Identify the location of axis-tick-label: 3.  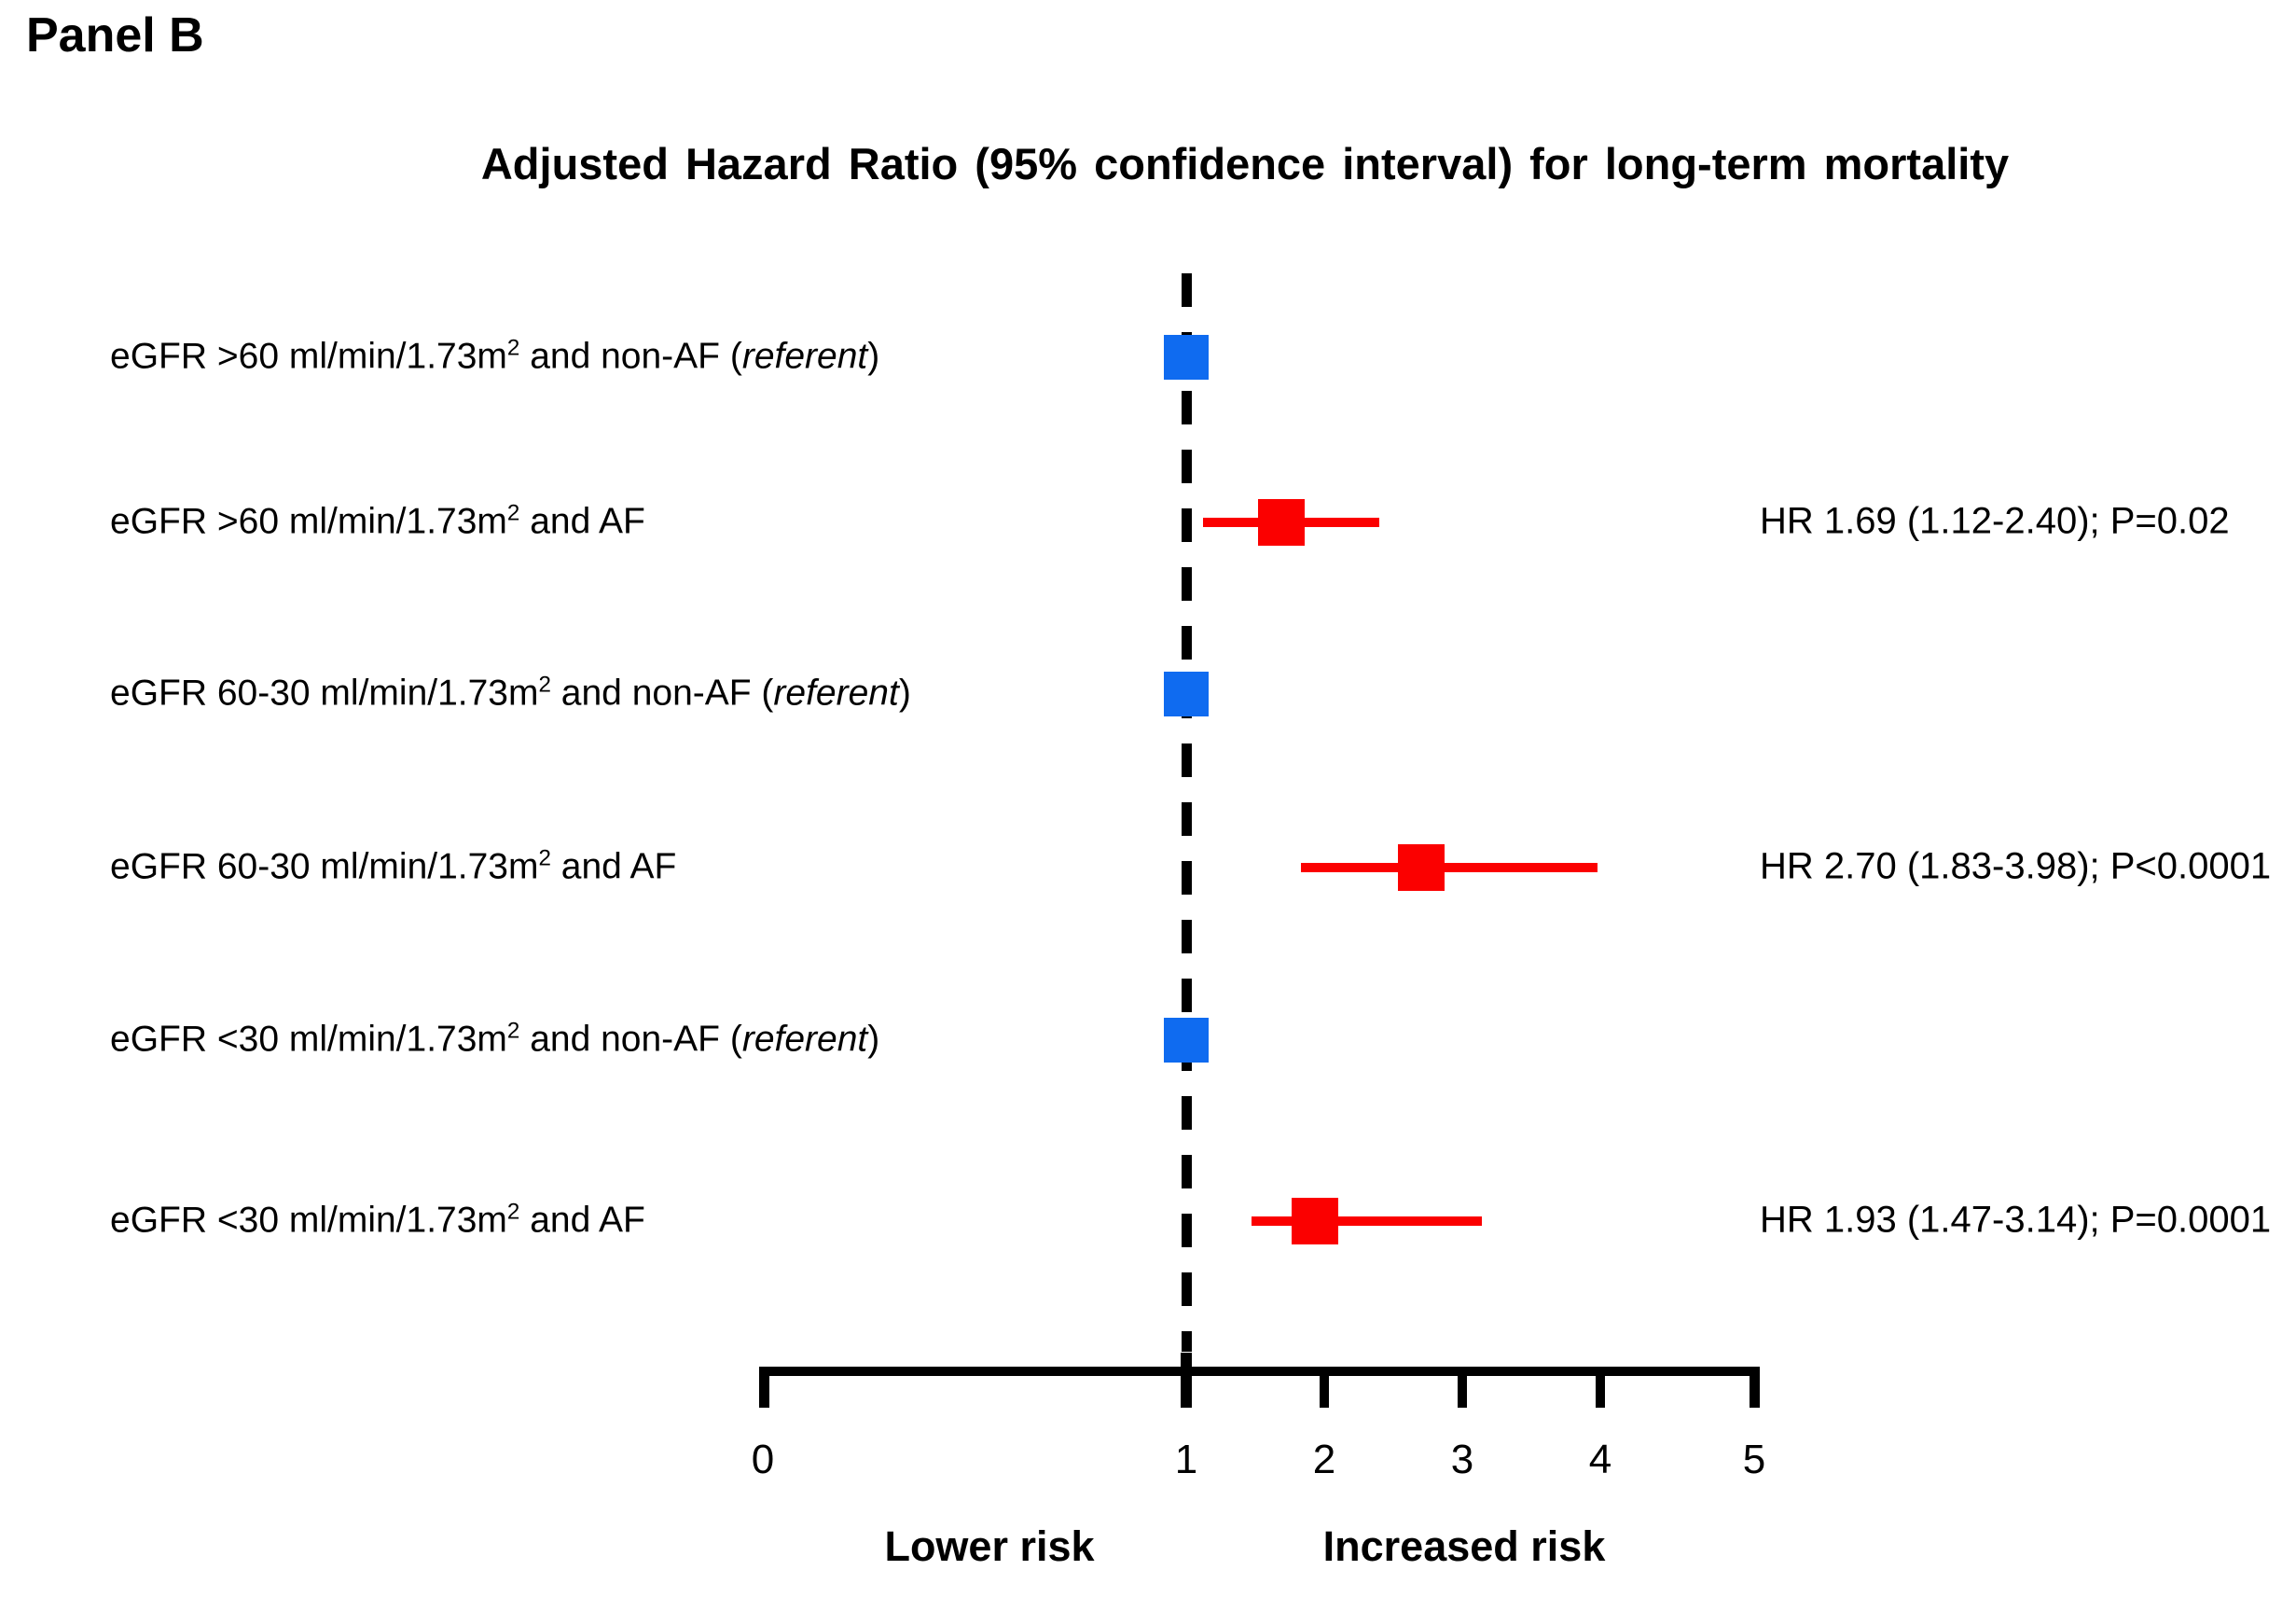
(1462, 1459).